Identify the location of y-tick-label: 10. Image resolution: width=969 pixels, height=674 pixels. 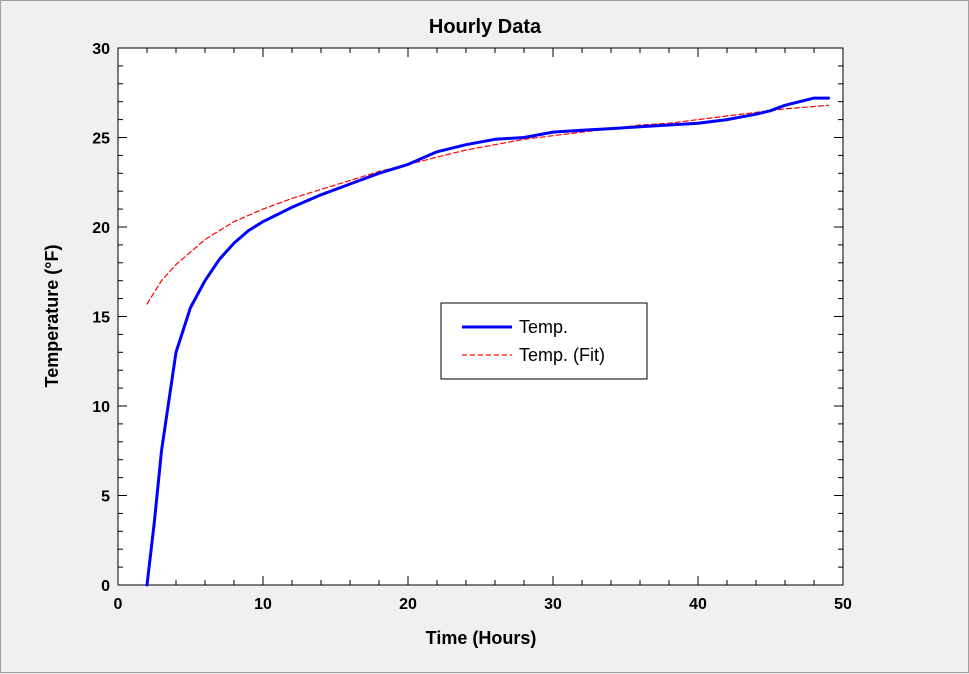
(101, 407).